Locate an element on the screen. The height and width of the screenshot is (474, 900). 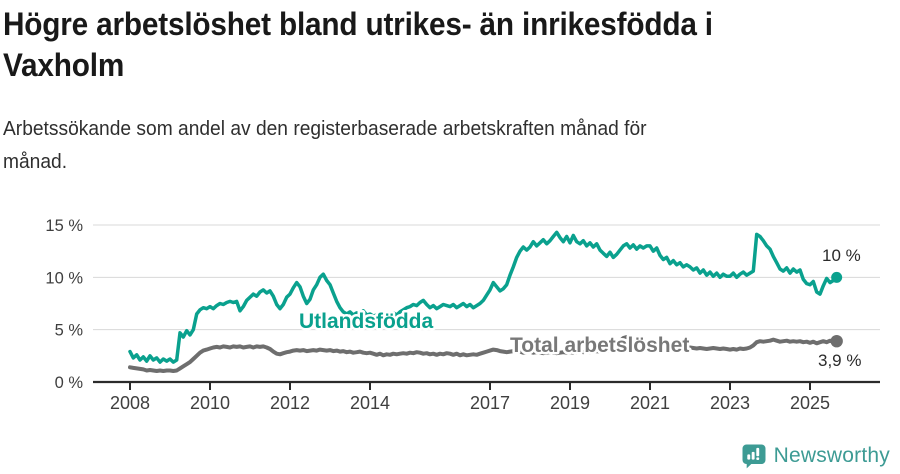
y-axis-tick-label: 10 % is located at coordinates (64, 278).